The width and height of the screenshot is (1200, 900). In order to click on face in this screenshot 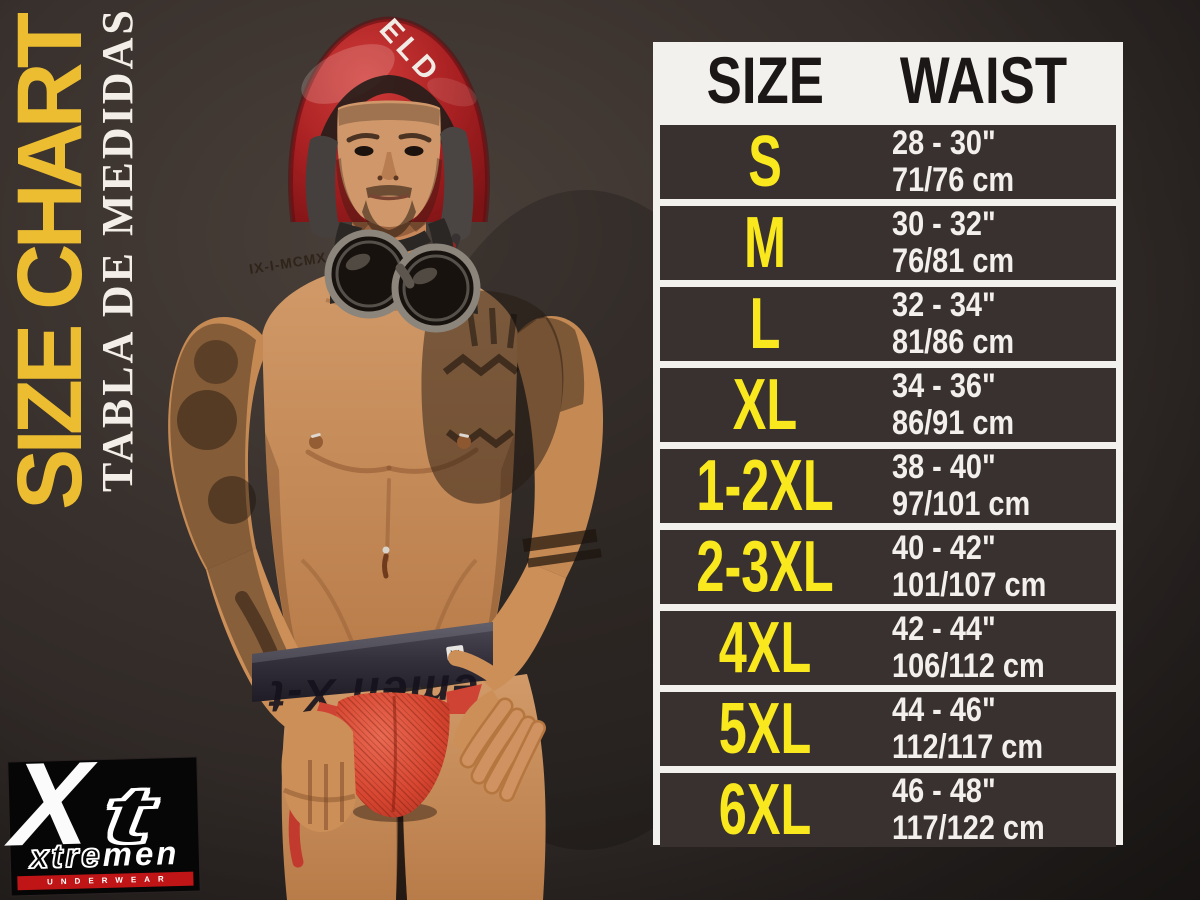, I will do `click(389, 169)`.